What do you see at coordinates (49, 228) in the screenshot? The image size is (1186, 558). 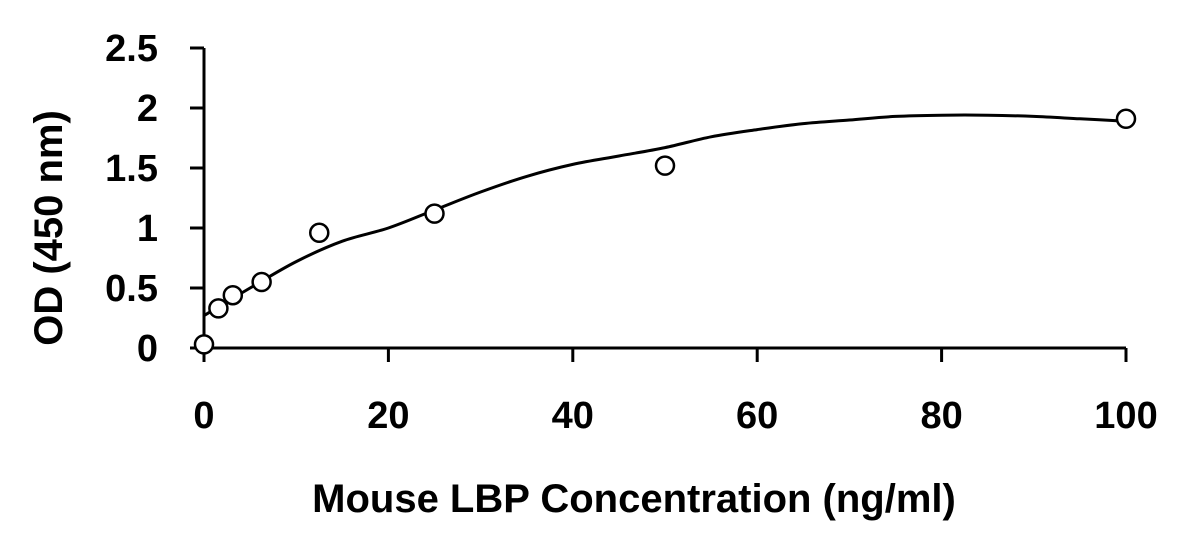 I see `y-axis-title: OD (450 nm)` at bounding box center [49, 228].